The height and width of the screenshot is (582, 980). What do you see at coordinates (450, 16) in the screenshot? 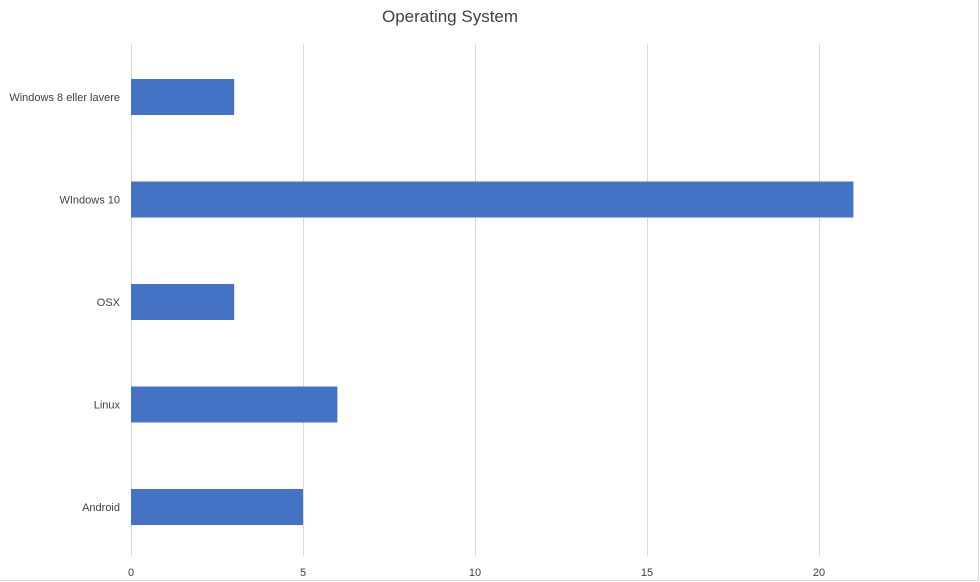
I see `chart-title: Operating System` at bounding box center [450, 16].